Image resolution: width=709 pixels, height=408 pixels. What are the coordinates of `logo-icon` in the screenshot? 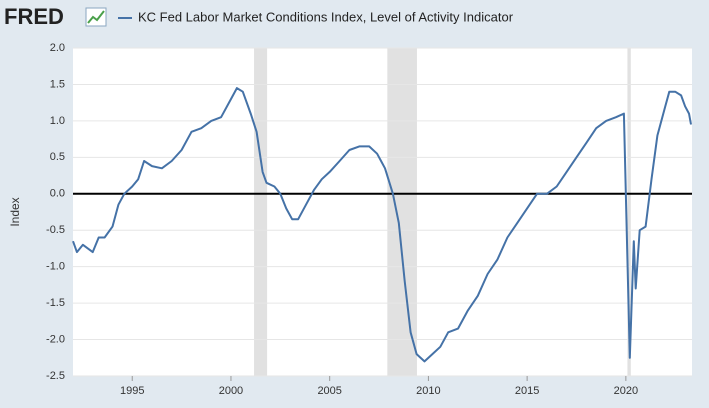 It's located at (96, 17).